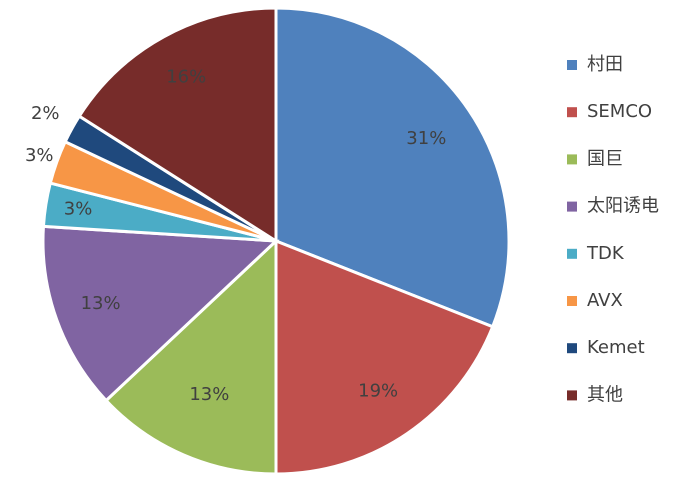  Describe the element at coordinates (605, 253) in the screenshot. I see `legend-label: TDK` at that location.